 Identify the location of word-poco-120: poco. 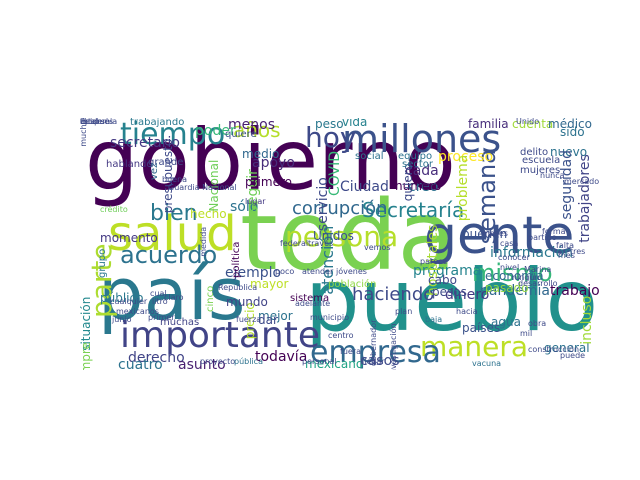
(285, 271).